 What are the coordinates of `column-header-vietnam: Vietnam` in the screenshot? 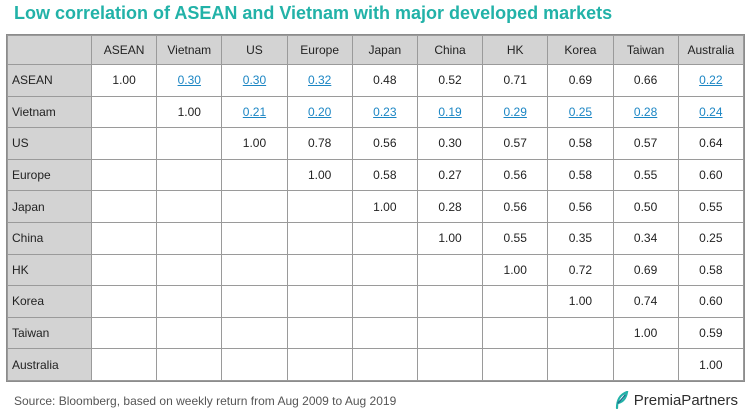 It's located at (189, 50).